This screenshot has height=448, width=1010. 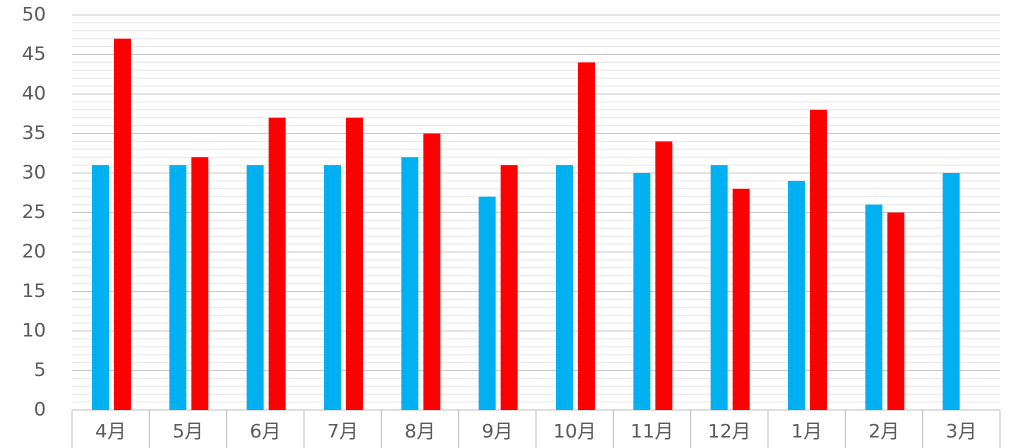 What do you see at coordinates (806, 432) in the screenshot?
I see `x-tick-label: 1月` at bounding box center [806, 432].